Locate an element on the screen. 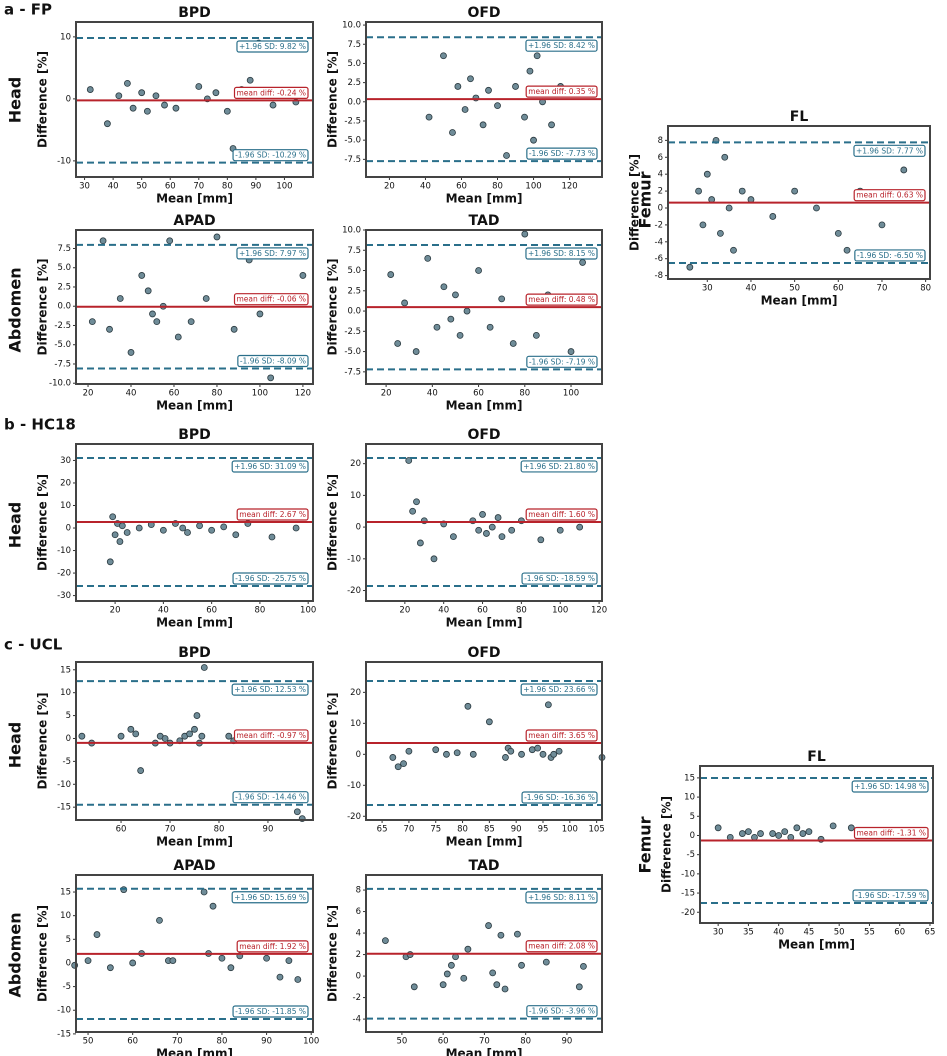 Image resolution: width=947 pixels, height=1056 pixels. x-tick-label: 30 is located at coordinates (718, 933).